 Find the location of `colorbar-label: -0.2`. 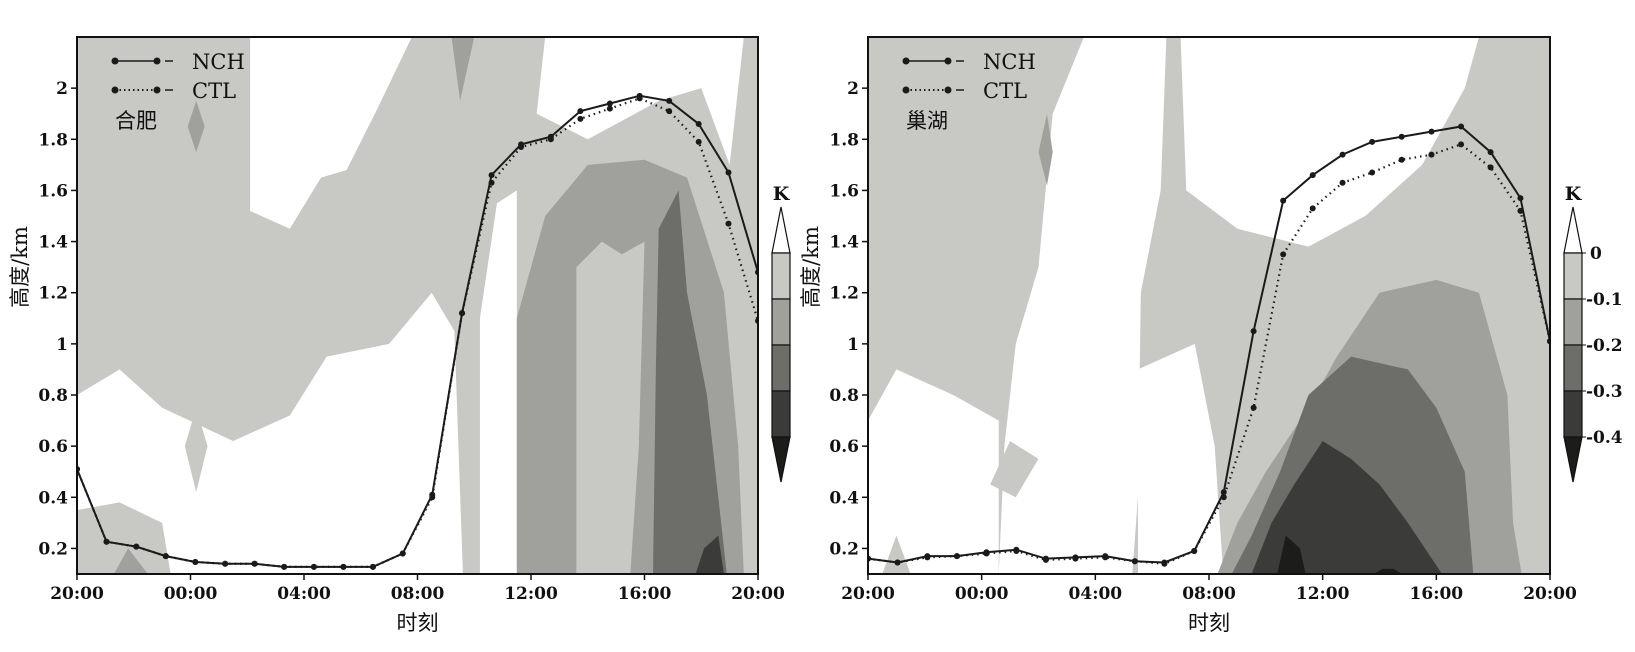

colorbar-label: -0.2 is located at coordinates (1604, 346).